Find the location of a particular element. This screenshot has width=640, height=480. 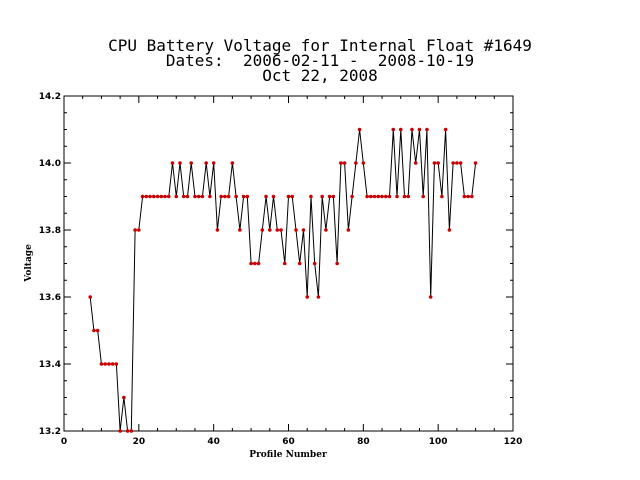

x-tick-label: 0 is located at coordinates (64, 442).